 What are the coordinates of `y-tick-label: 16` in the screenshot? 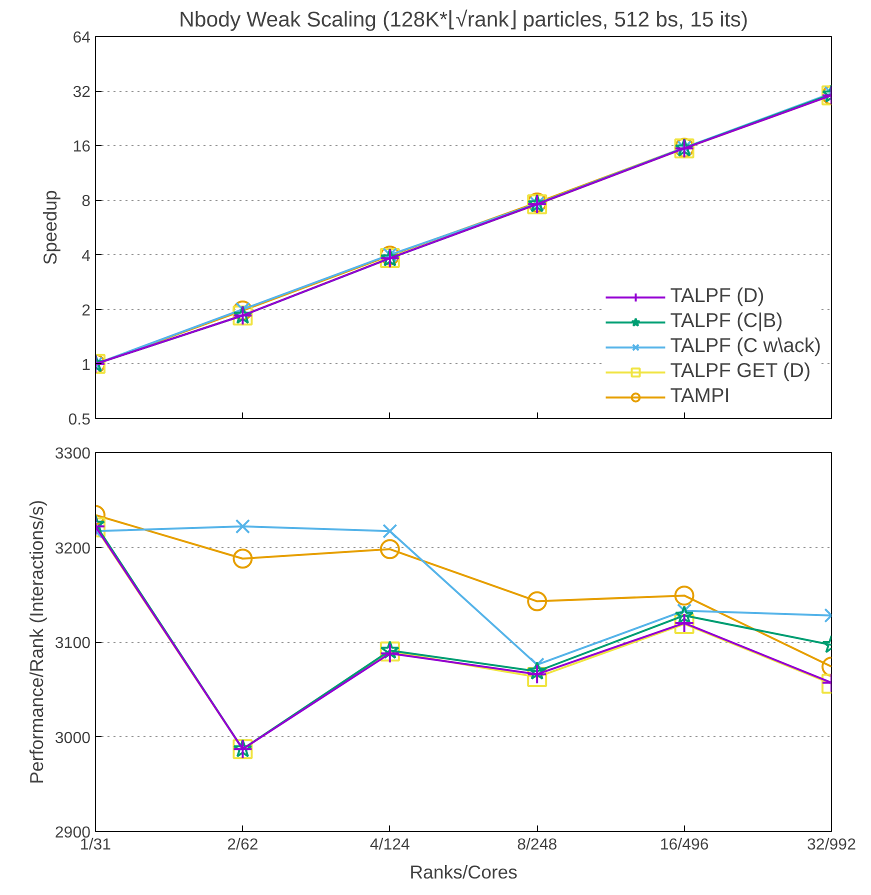 It's located at (81, 147).